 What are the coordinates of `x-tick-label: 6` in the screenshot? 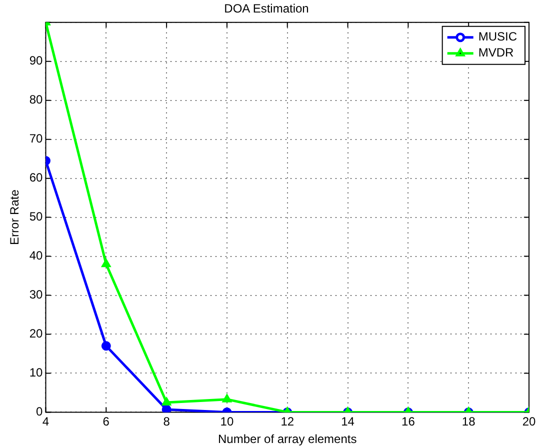 It's located at (106, 421).